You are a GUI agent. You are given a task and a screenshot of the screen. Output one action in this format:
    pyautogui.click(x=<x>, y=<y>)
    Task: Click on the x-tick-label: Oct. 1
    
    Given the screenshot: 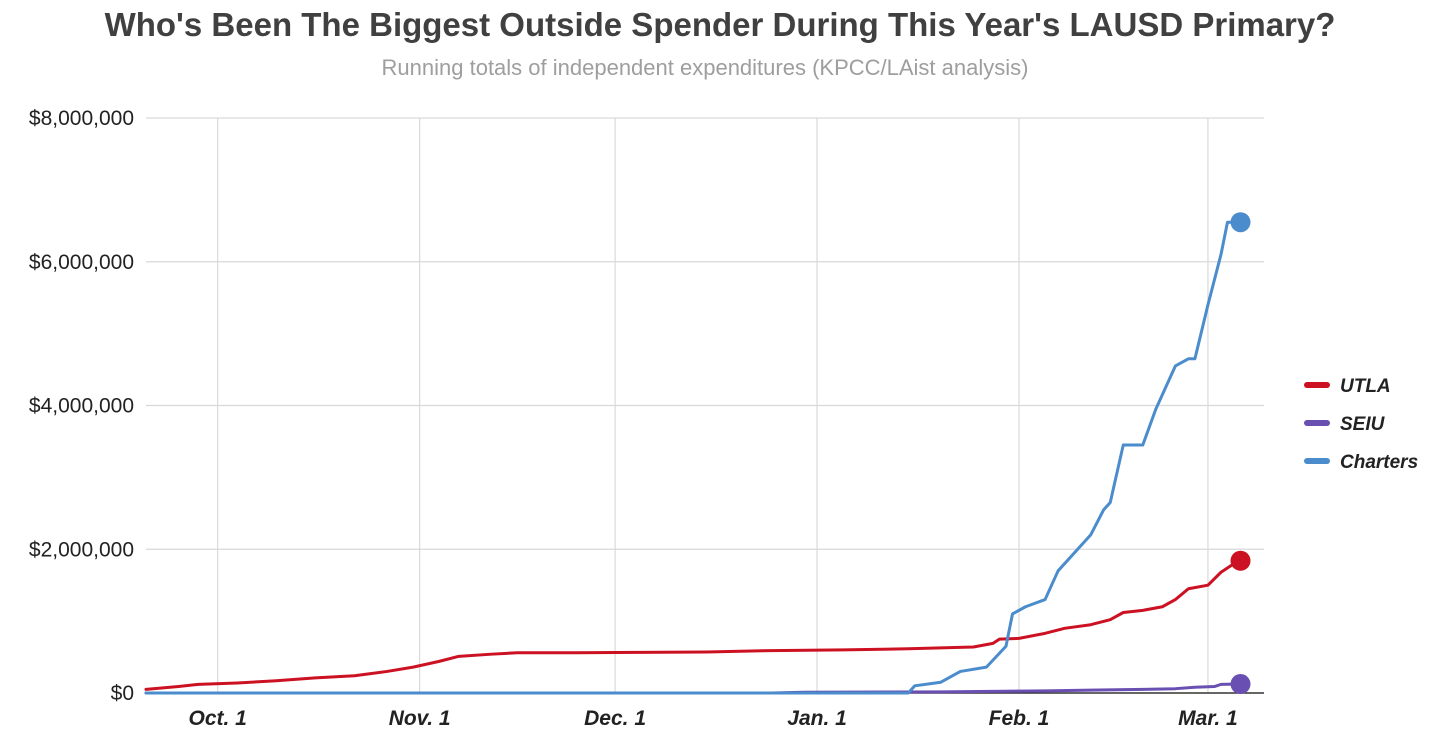 What is the action you would take?
    pyautogui.click(x=217, y=718)
    